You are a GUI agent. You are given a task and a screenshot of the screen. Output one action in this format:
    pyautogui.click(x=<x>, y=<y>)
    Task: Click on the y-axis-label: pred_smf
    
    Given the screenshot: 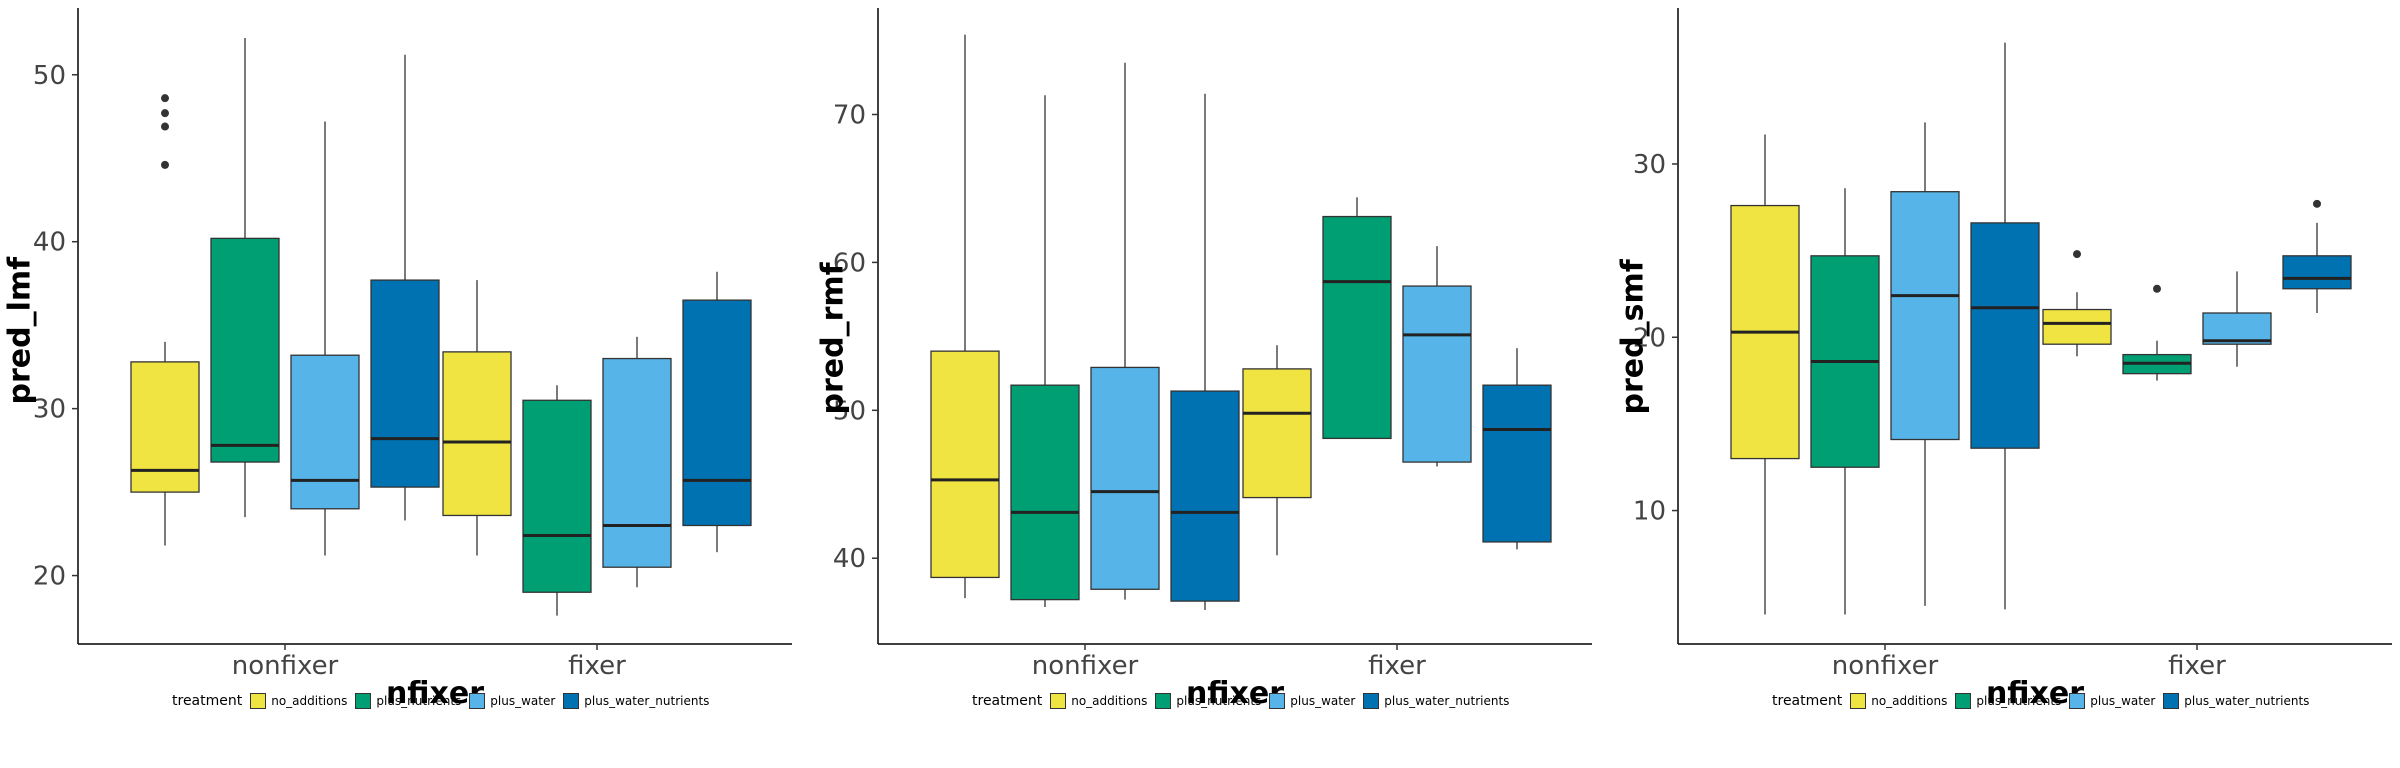 What is the action you would take?
    pyautogui.click(x=1633, y=337)
    